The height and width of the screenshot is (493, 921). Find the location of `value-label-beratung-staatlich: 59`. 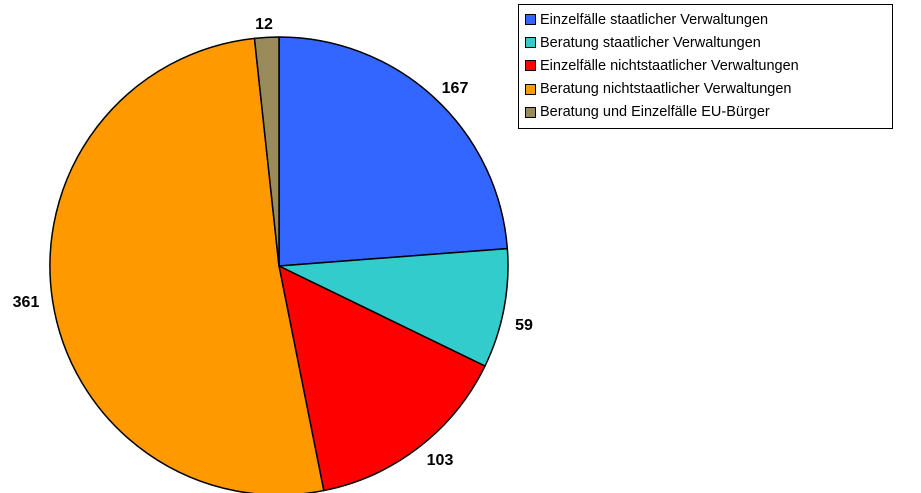

value-label-beratung-staatlich: 59 is located at coordinates (524, 325).